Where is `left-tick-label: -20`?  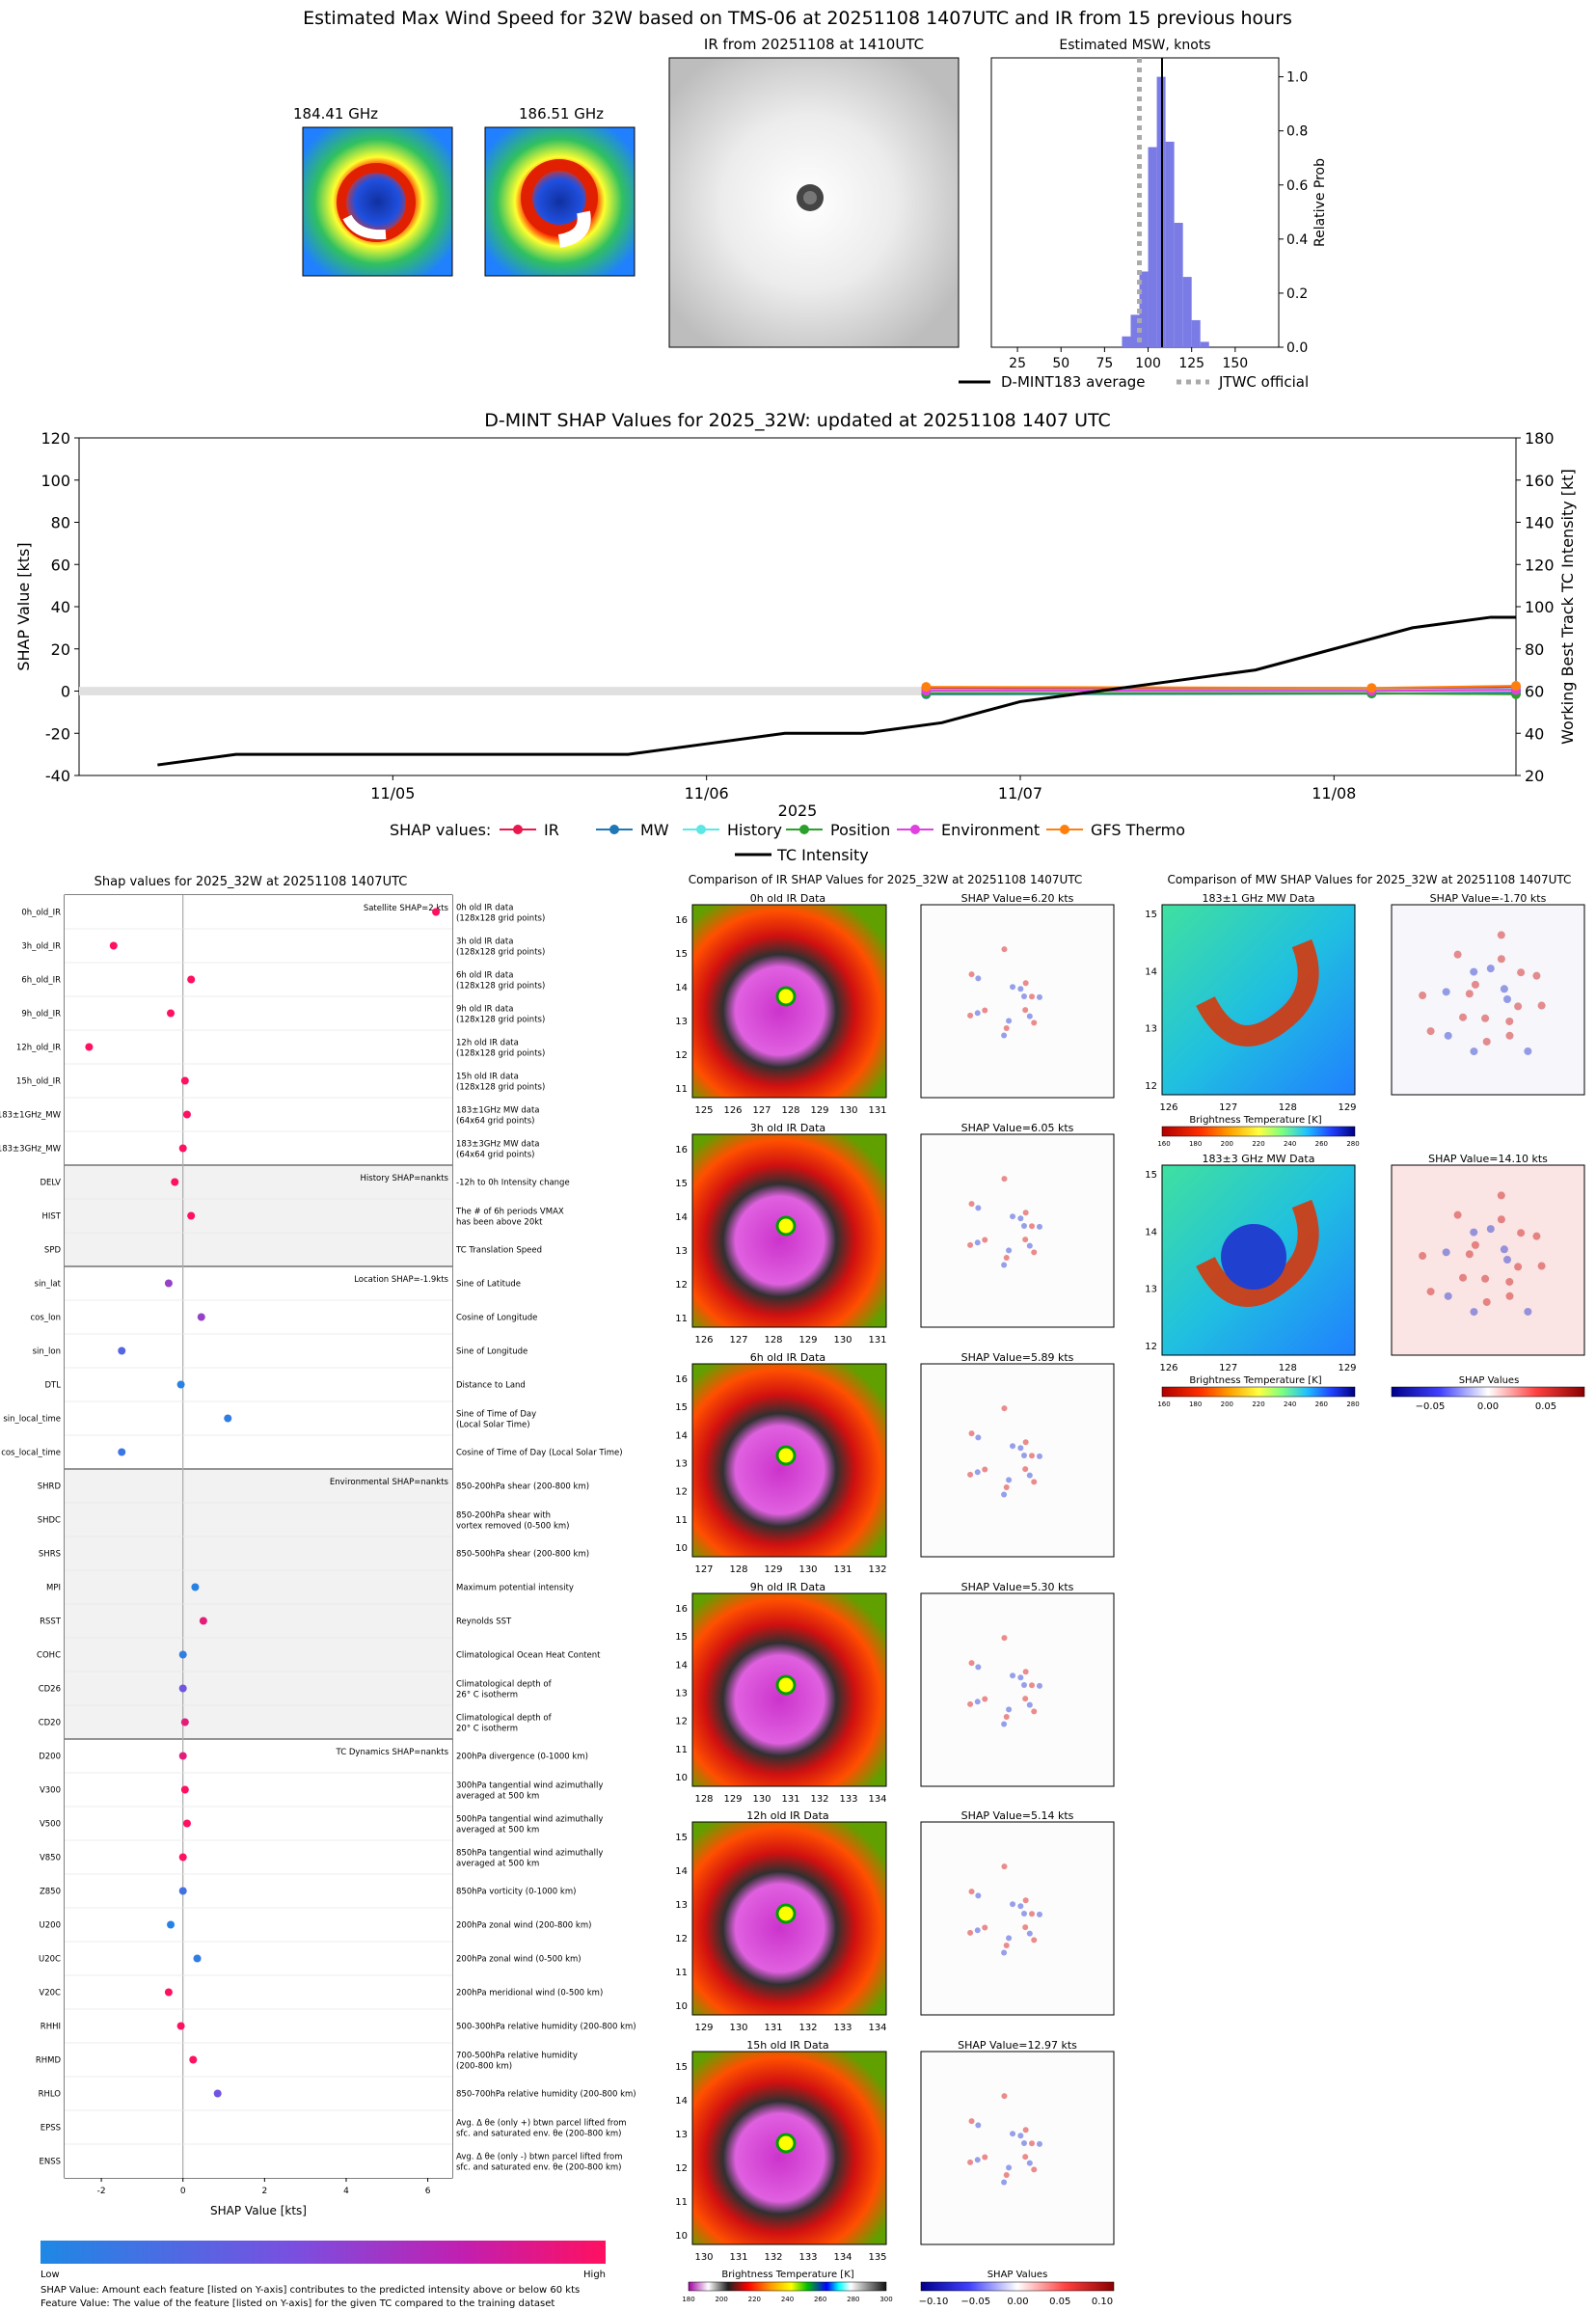 left-tick-label: -20 is located at coordinates (58, 734).